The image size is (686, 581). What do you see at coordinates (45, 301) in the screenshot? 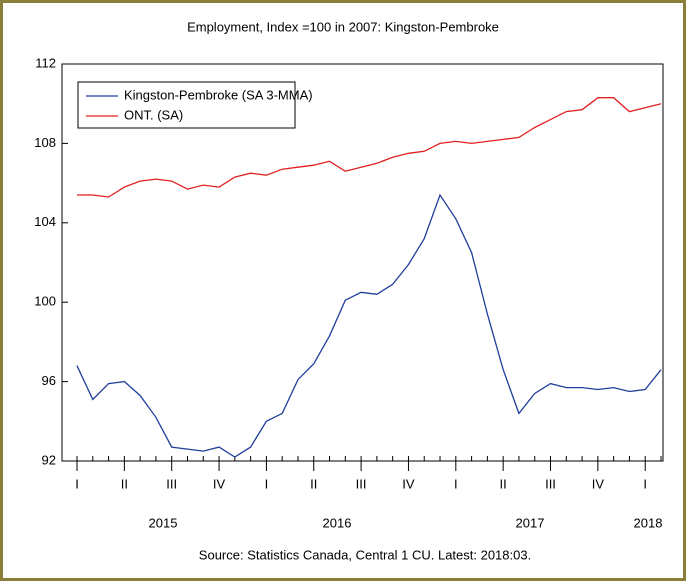
I see `y-tick-label: 100` at bounding box center [45, 301].